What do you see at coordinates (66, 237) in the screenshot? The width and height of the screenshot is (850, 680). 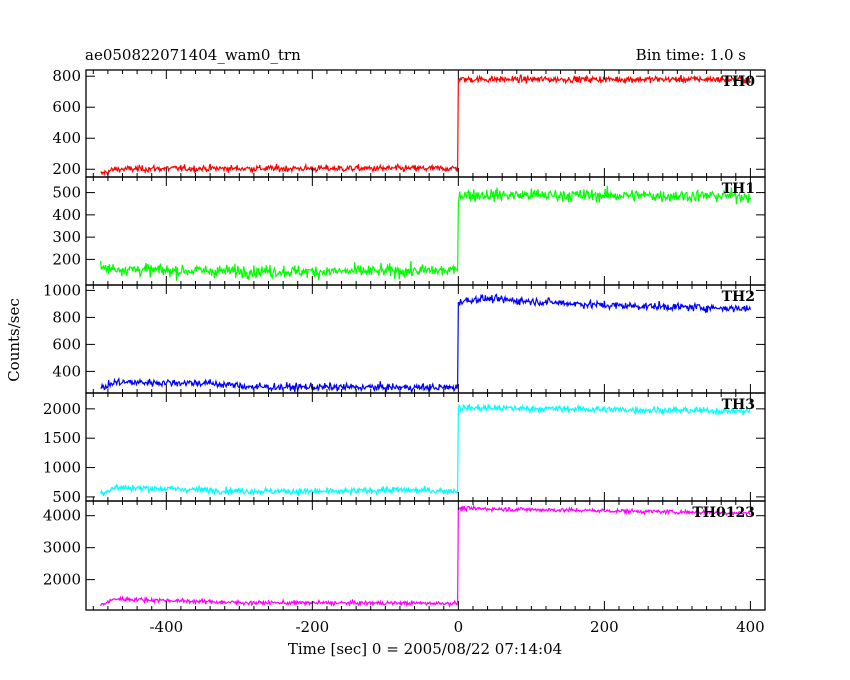 I see `y-tick-label: 300` at bounding box center [66, 237].